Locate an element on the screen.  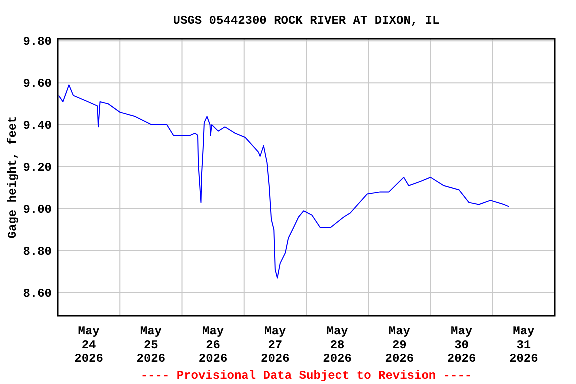
y-axis-title: Gage height, feet is located at coordinates (13, 177).